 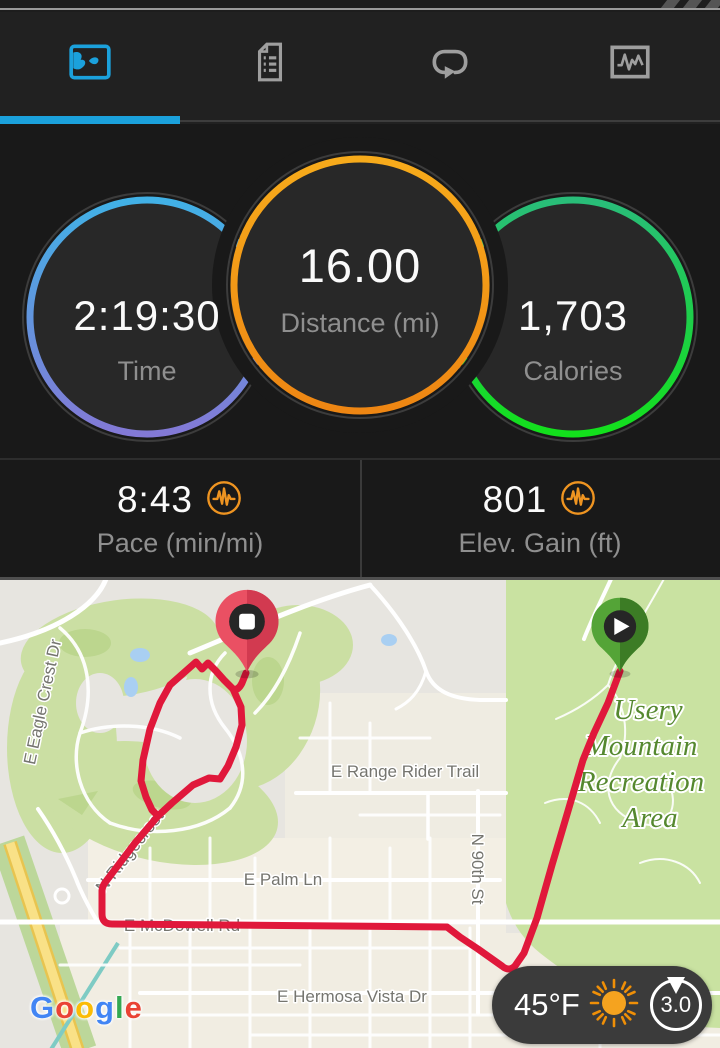 I want to click on sun-icon, so click(x=614, y=1005).